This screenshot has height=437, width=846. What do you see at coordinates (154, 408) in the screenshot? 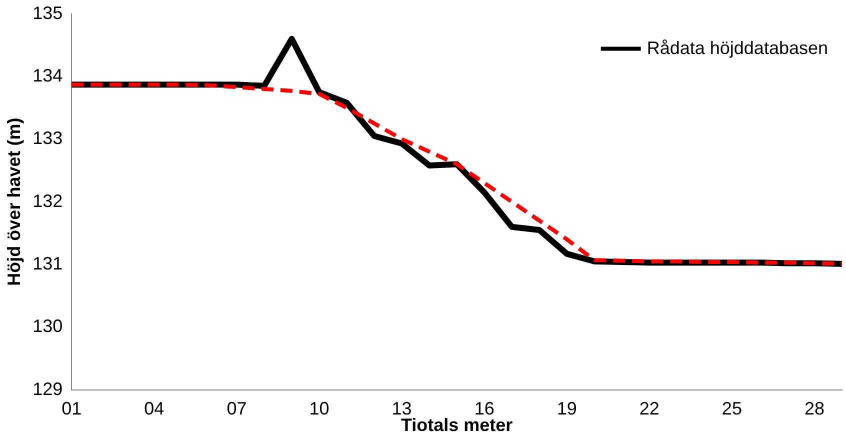
I see `x-tick-label: 04` at bounding box center [154, 408].